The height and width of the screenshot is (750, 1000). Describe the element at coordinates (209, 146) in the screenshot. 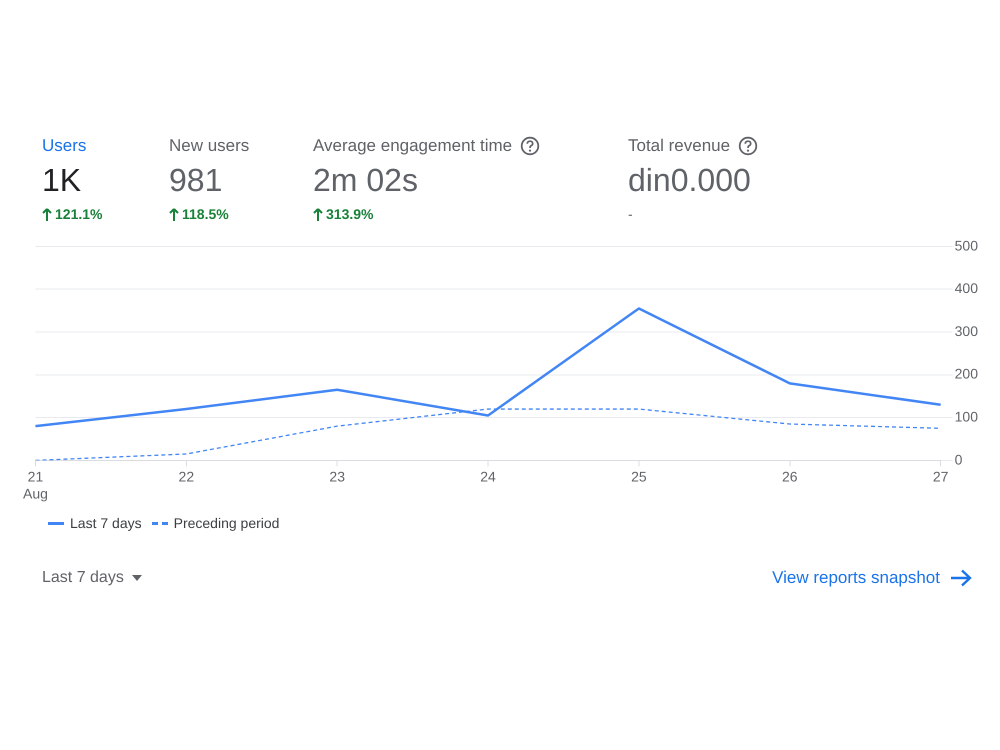

I see `text: New users` at that location.